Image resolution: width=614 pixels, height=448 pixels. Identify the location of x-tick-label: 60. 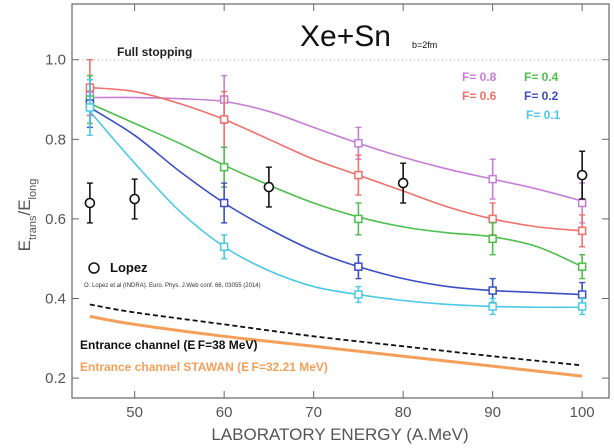
(224, 412).